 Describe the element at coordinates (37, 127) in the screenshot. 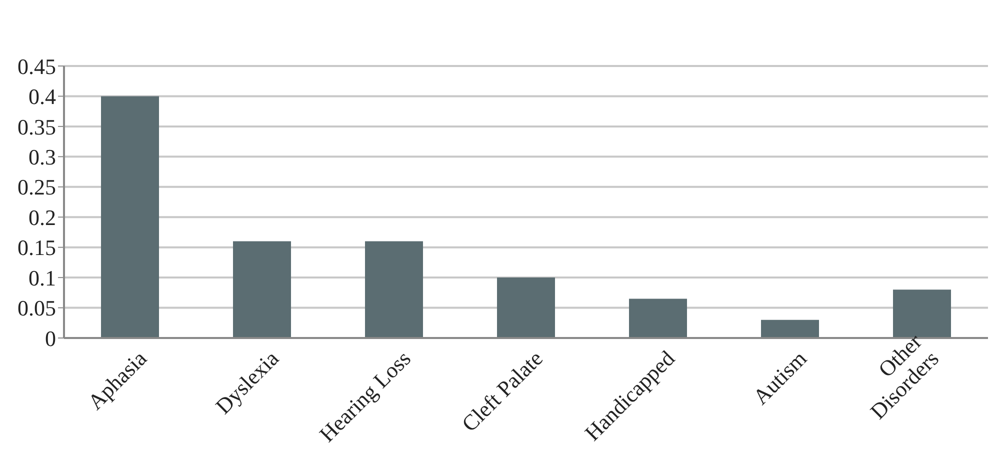

I see `y-tick-label: 0.35` at that location.